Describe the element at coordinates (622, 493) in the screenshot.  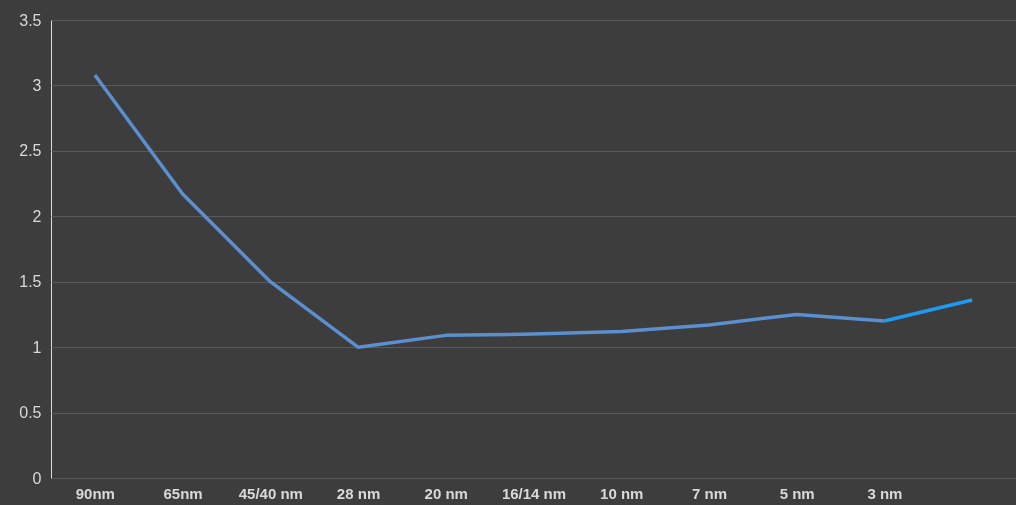
I see `x-tick-label: 10 nm` at that location.